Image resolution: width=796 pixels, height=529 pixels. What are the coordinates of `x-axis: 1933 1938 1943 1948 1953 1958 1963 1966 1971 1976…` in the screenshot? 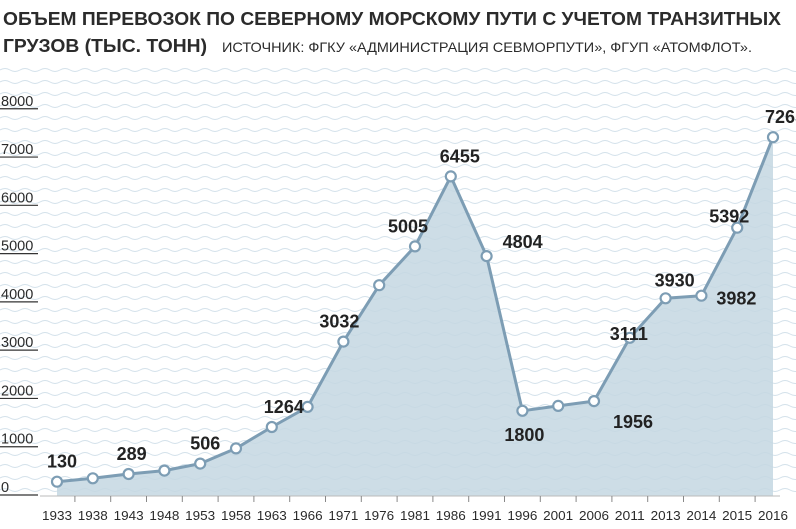 It's located at (414, 509).